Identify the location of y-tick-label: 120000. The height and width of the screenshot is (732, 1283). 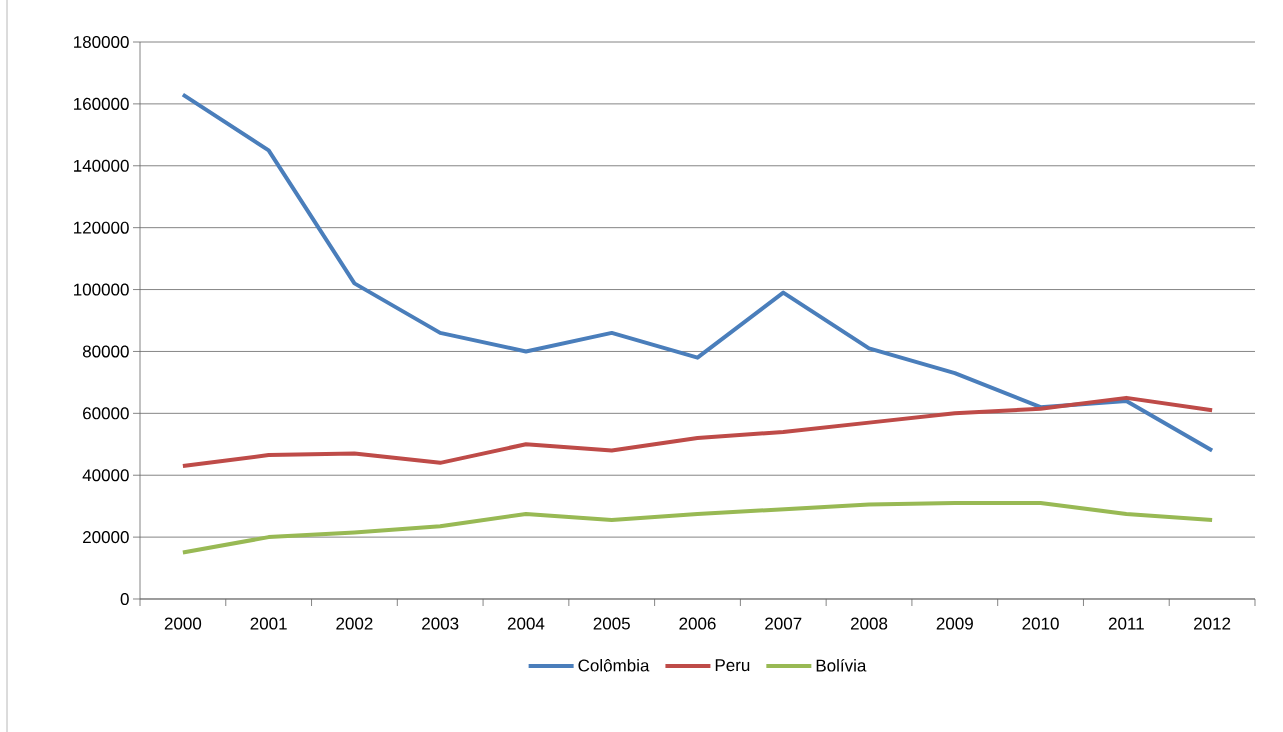
(101, 227).